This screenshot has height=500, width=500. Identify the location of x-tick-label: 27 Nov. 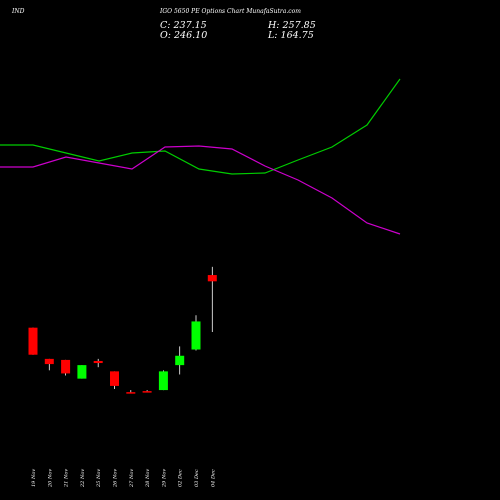
(132, 478).